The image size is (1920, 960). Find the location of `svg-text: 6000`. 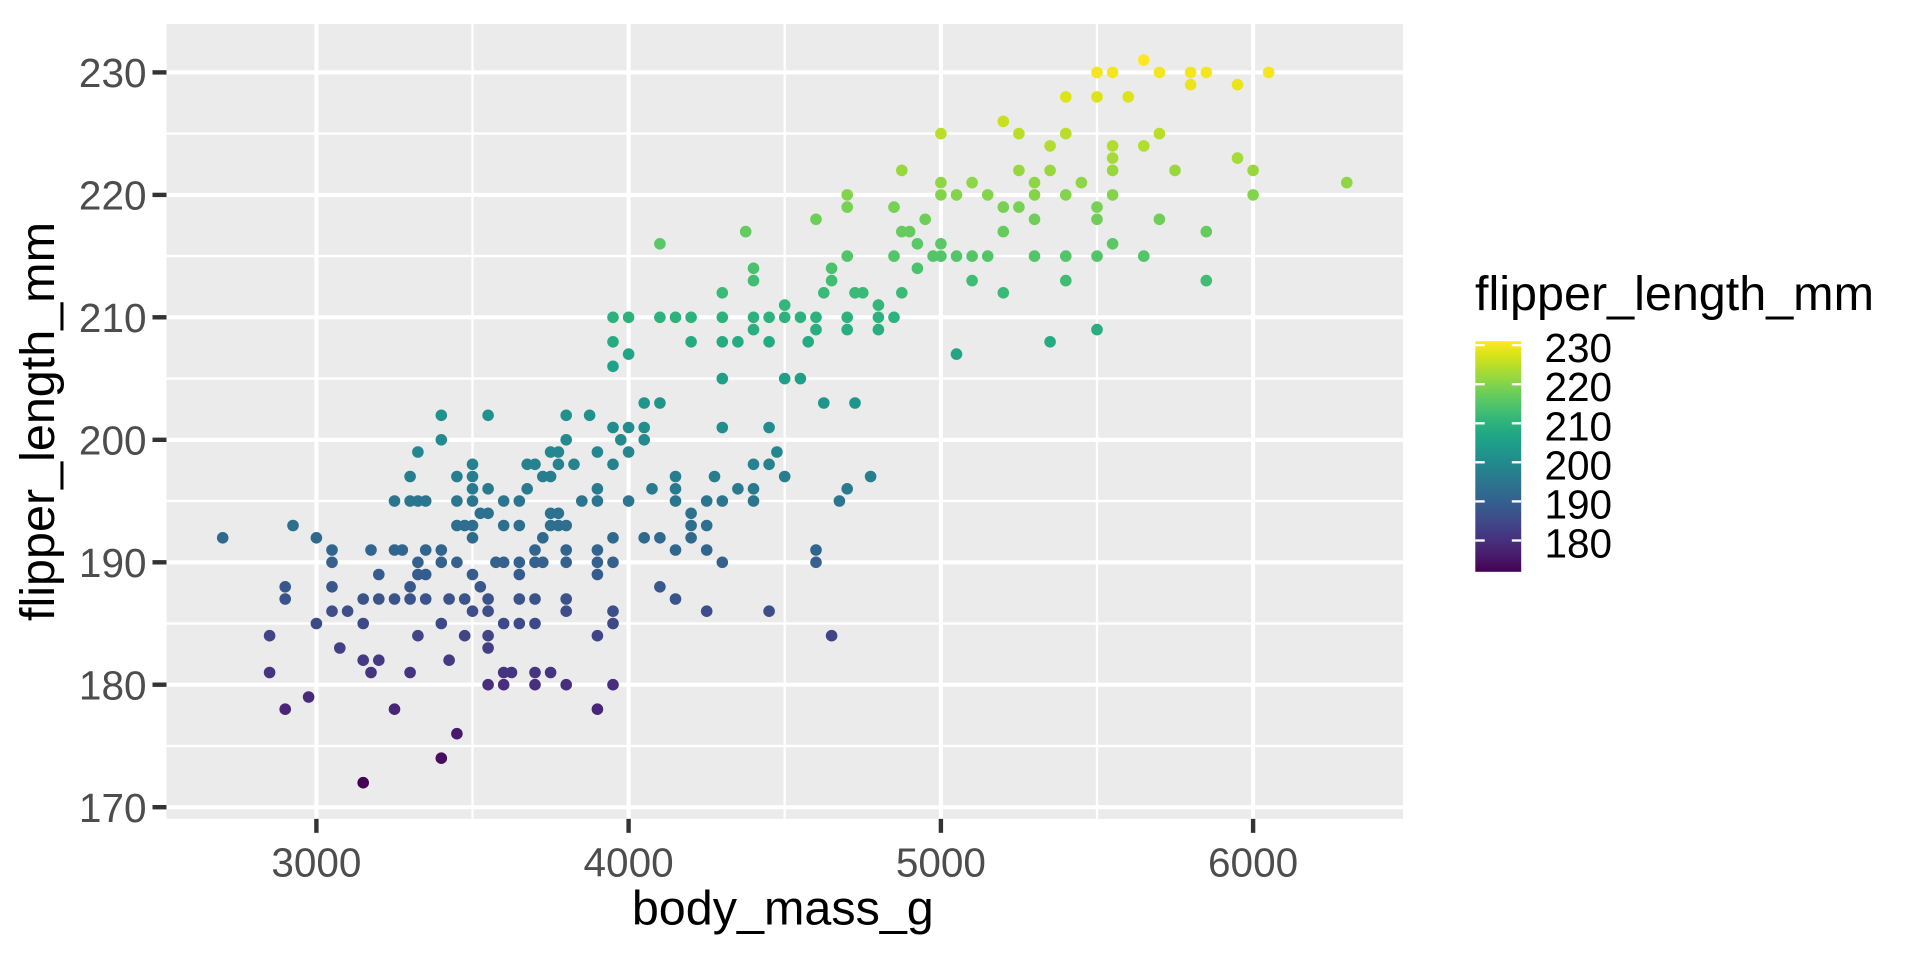

svg-text: 6000 is located at coordinates (1253, 863).